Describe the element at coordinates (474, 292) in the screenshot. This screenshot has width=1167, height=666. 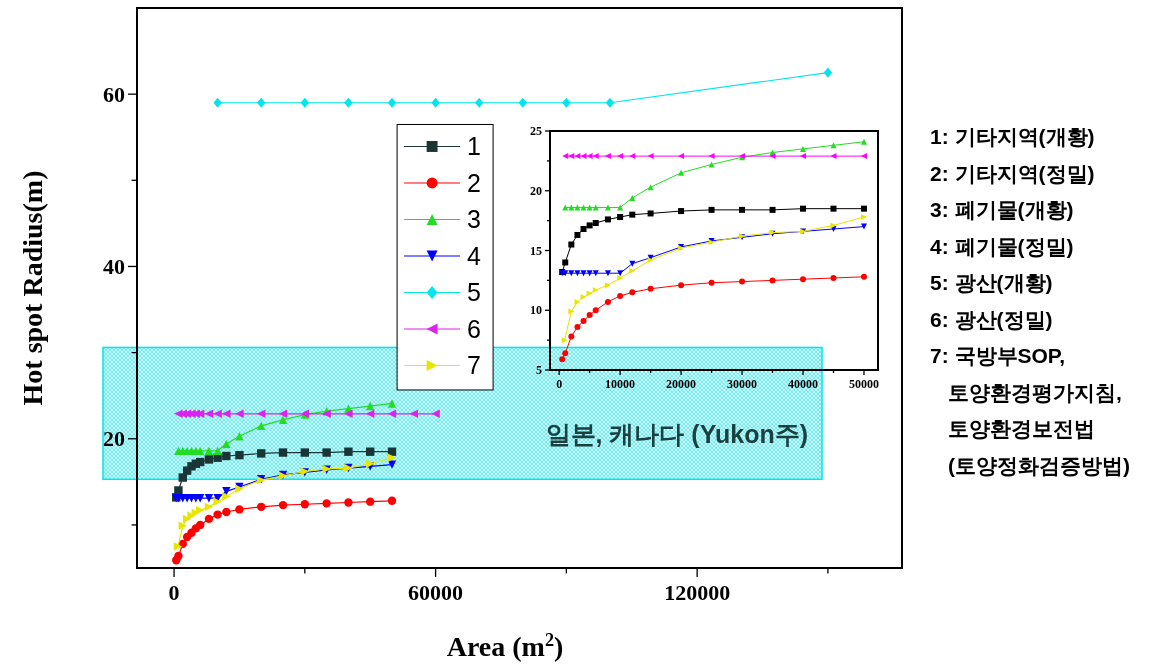
I see `legend-label: 5` at that location.